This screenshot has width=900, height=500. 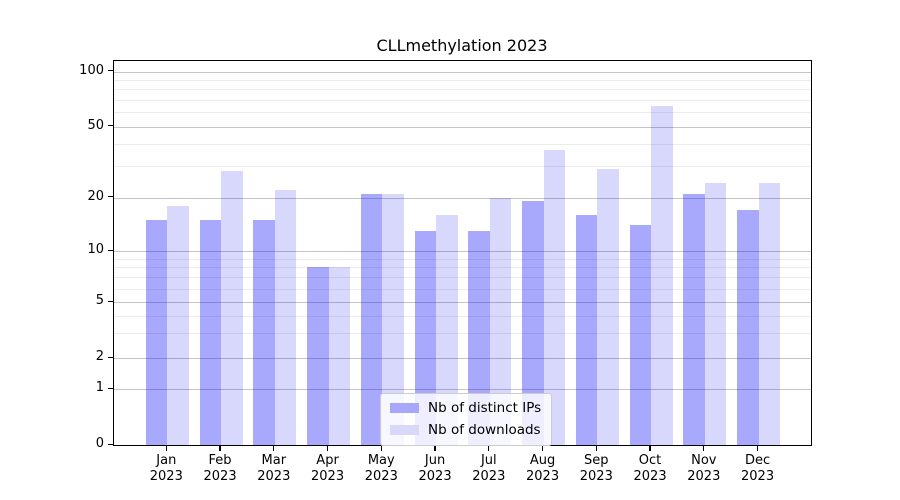 What do you see at coordinates (758, 468) in the screenshot?
I see `x-tick-label: Dec 2023` at bounding box center [758, 468].